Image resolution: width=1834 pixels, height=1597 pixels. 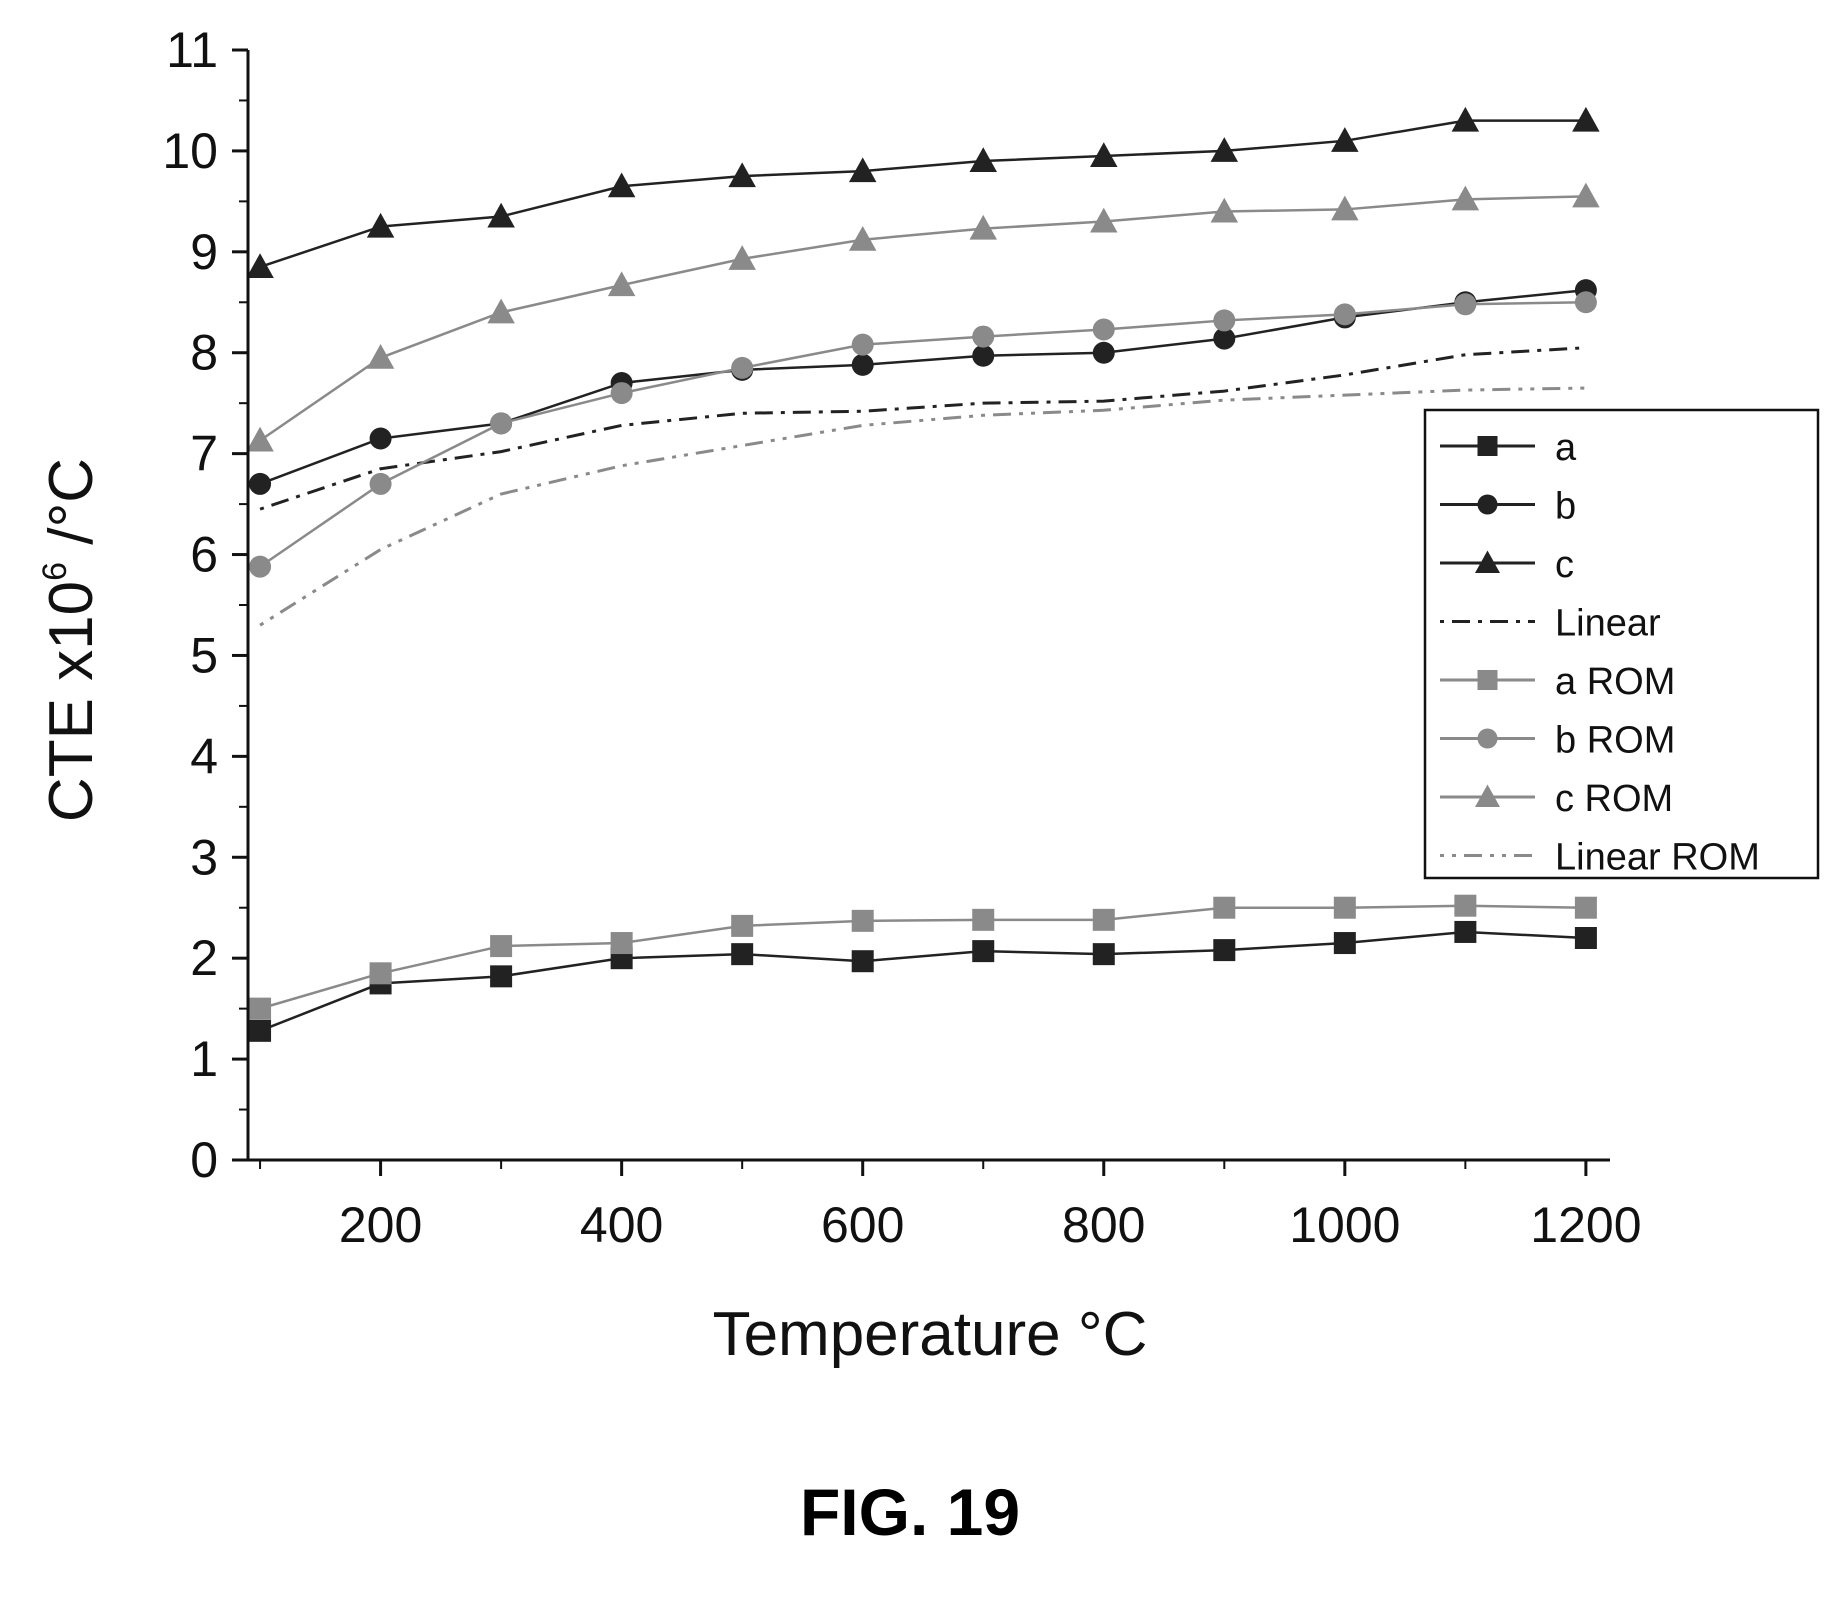 I want to click on legend-label-linear: Linear, so click(x=1608, y=624).